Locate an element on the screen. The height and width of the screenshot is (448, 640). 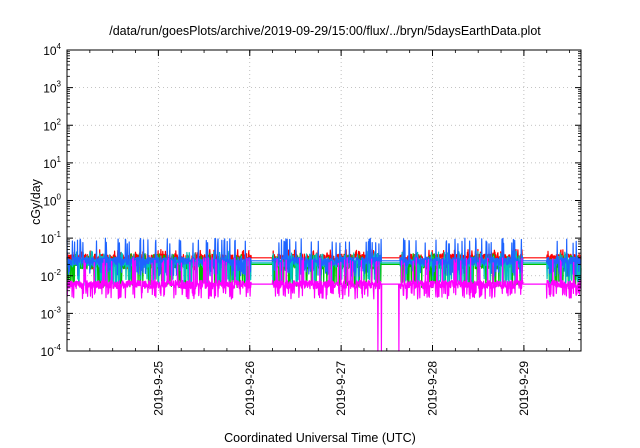
x-tick-label: 2019-9-26 is located at coordinates (250, 388).